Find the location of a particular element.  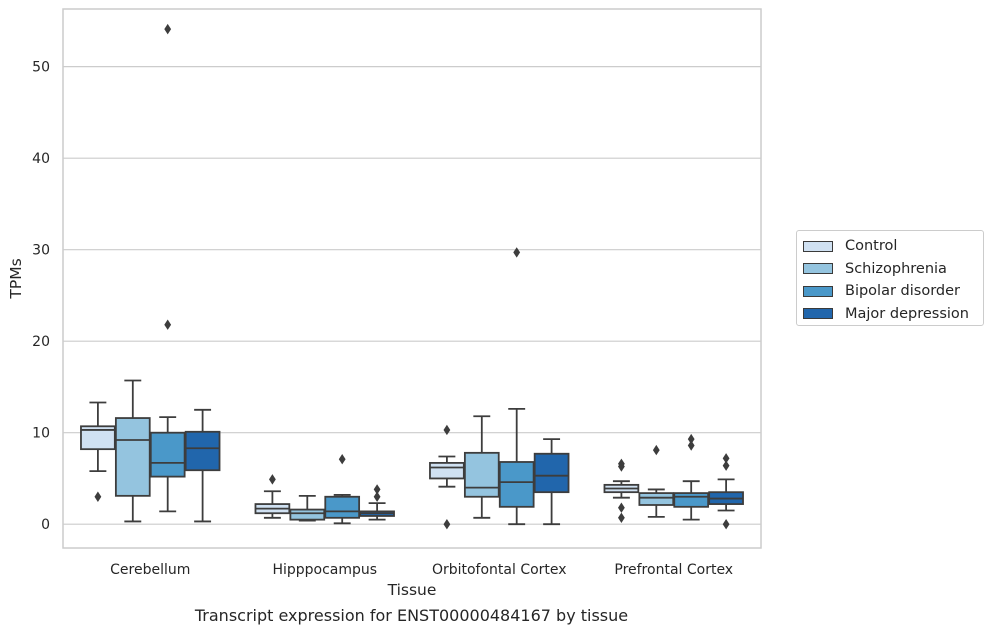

y-tick-label: 20 is located at coordinates (41, 342).